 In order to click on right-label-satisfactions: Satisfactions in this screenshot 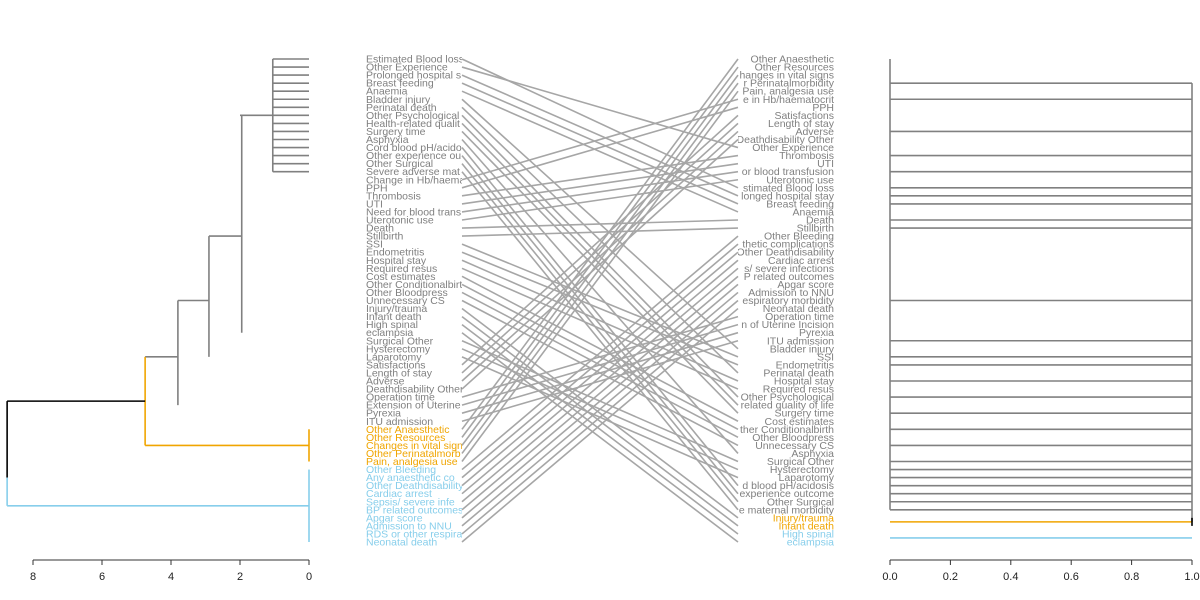, I will do `click(804, 116)`.